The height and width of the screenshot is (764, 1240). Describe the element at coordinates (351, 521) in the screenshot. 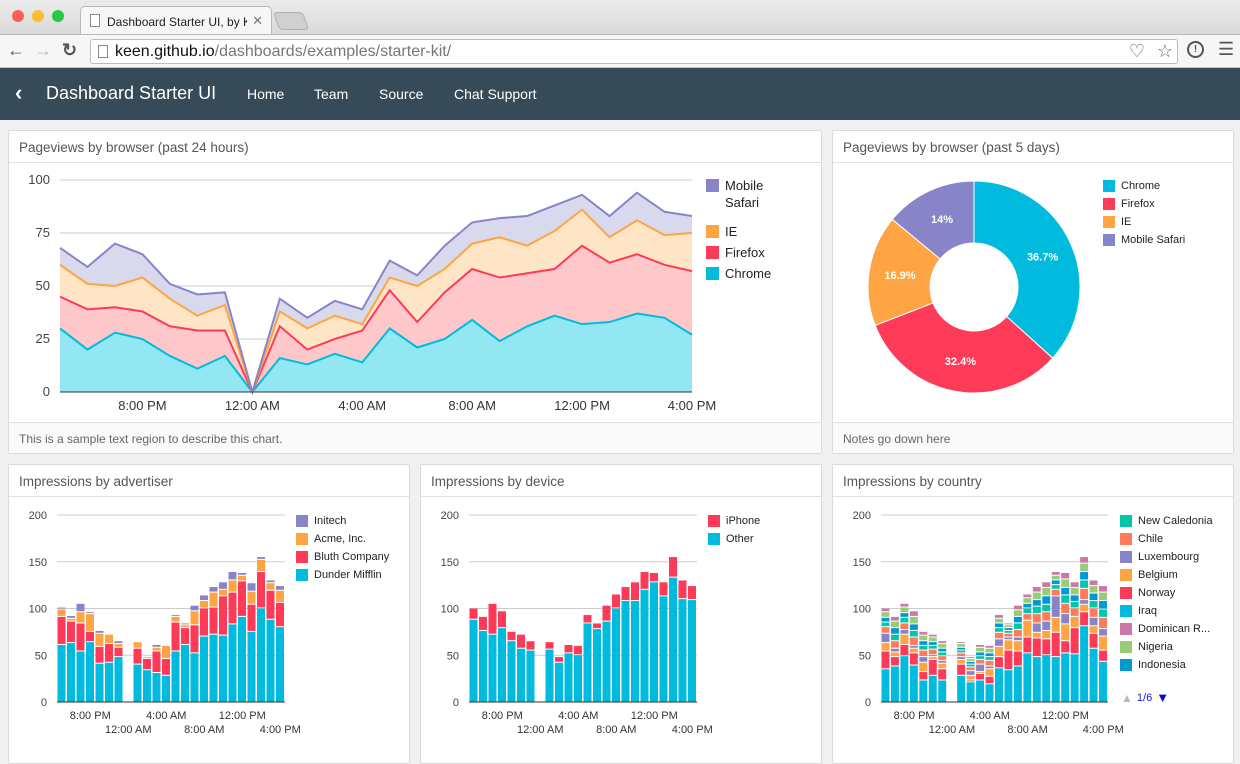

I see `legend-item: Initech` at that location.